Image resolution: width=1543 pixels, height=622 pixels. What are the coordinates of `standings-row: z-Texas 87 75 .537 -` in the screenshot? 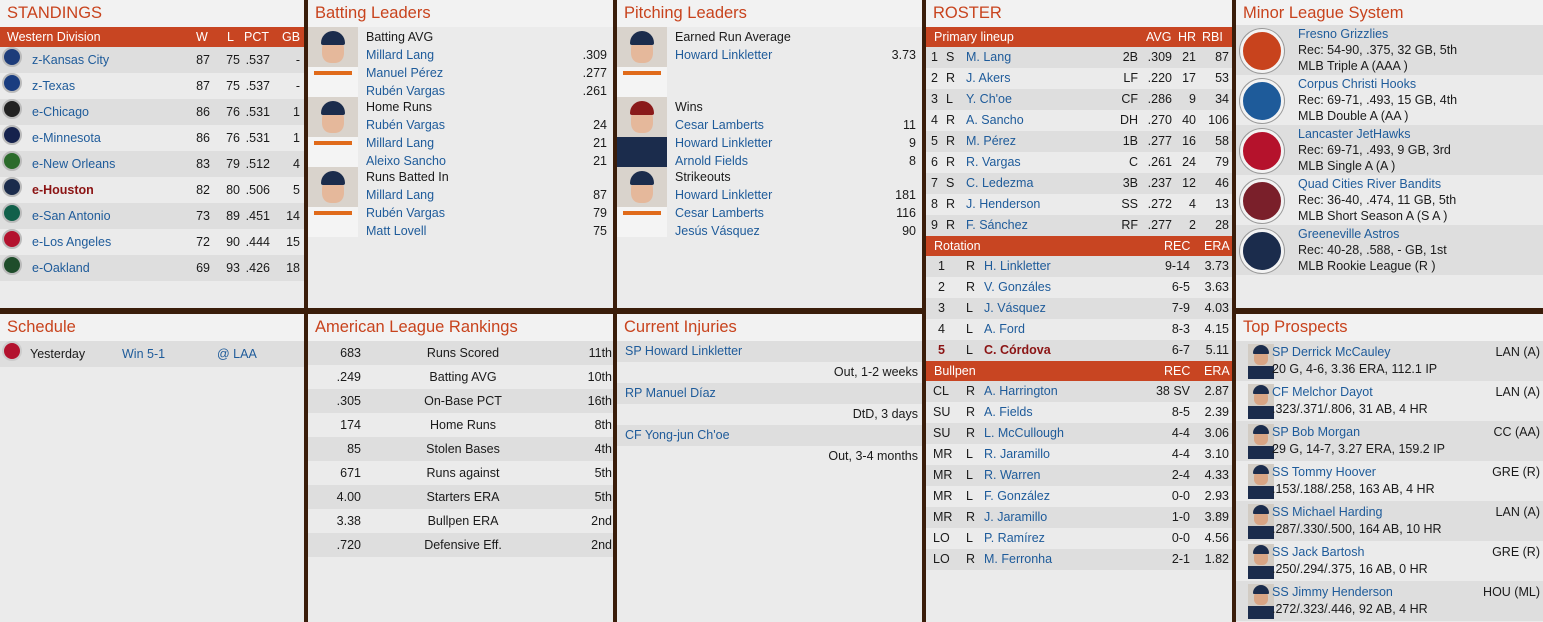 It's located at (152, 86).